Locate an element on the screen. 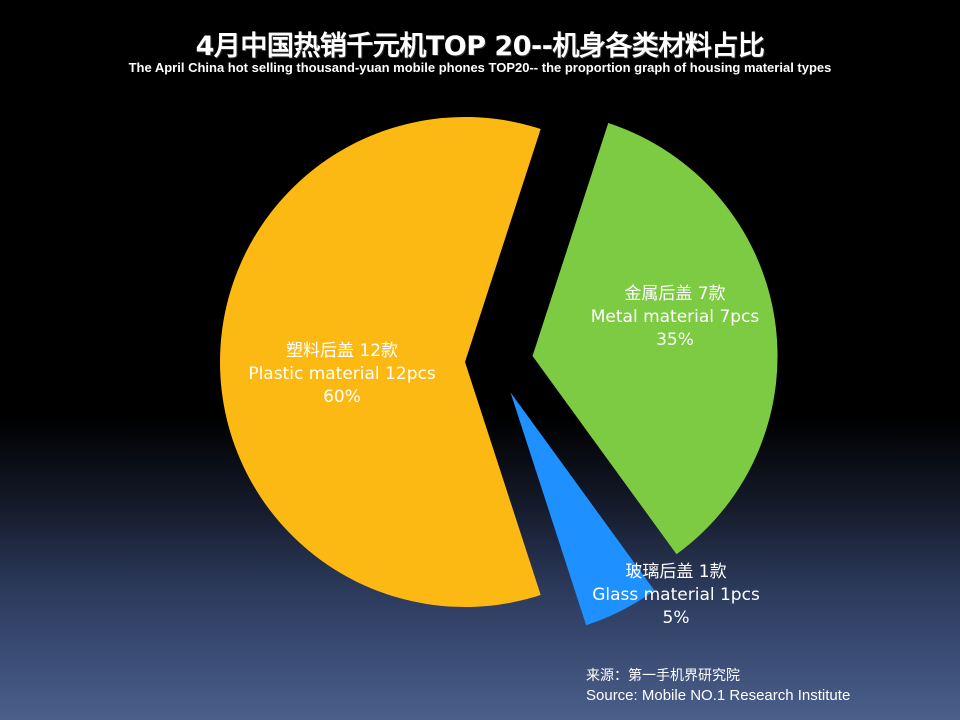  label-plastic: 塑料后盖 12款 Plastic material 12pcs 60% is located at coordinates (341, 374).